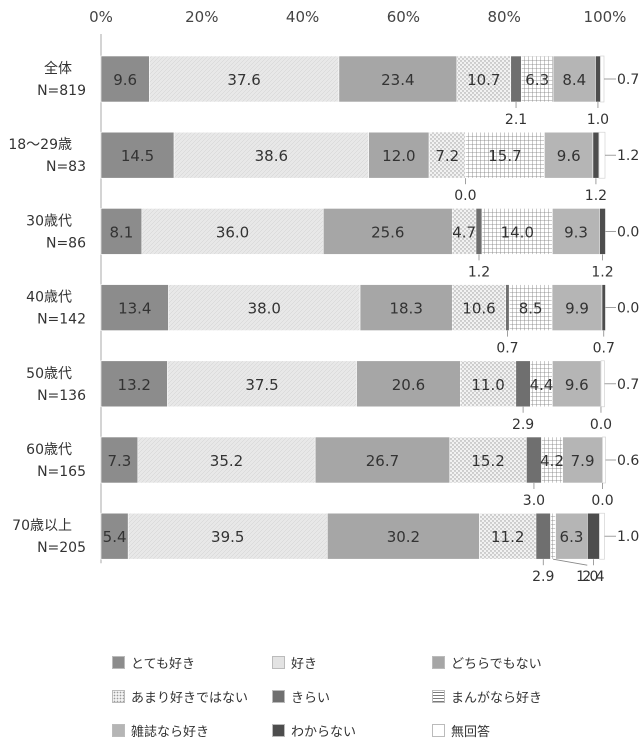  What do you see at coordinates (49, 221) in the screenshot?
I see `category-label: 30歳代` at bounding box center [49, 221].